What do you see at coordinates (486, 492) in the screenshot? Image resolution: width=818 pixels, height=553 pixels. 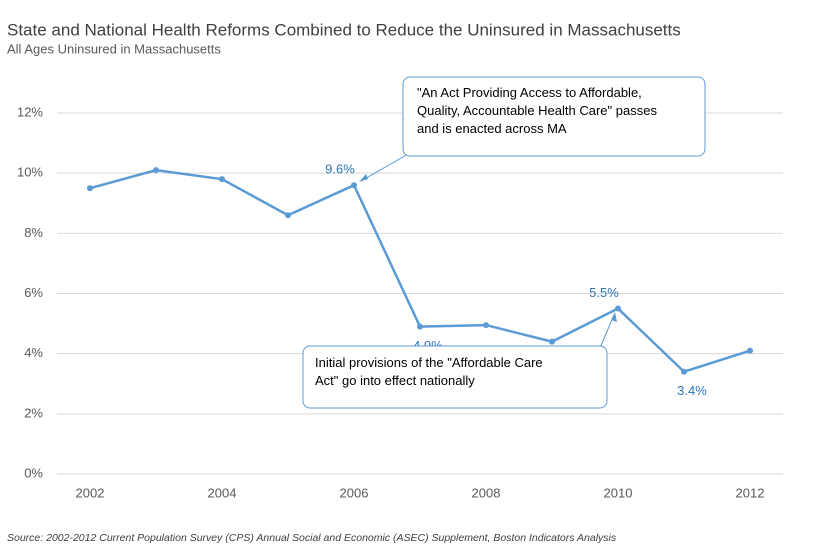 I see `x-tick-label: 2008` at bounding box center [486, 492].